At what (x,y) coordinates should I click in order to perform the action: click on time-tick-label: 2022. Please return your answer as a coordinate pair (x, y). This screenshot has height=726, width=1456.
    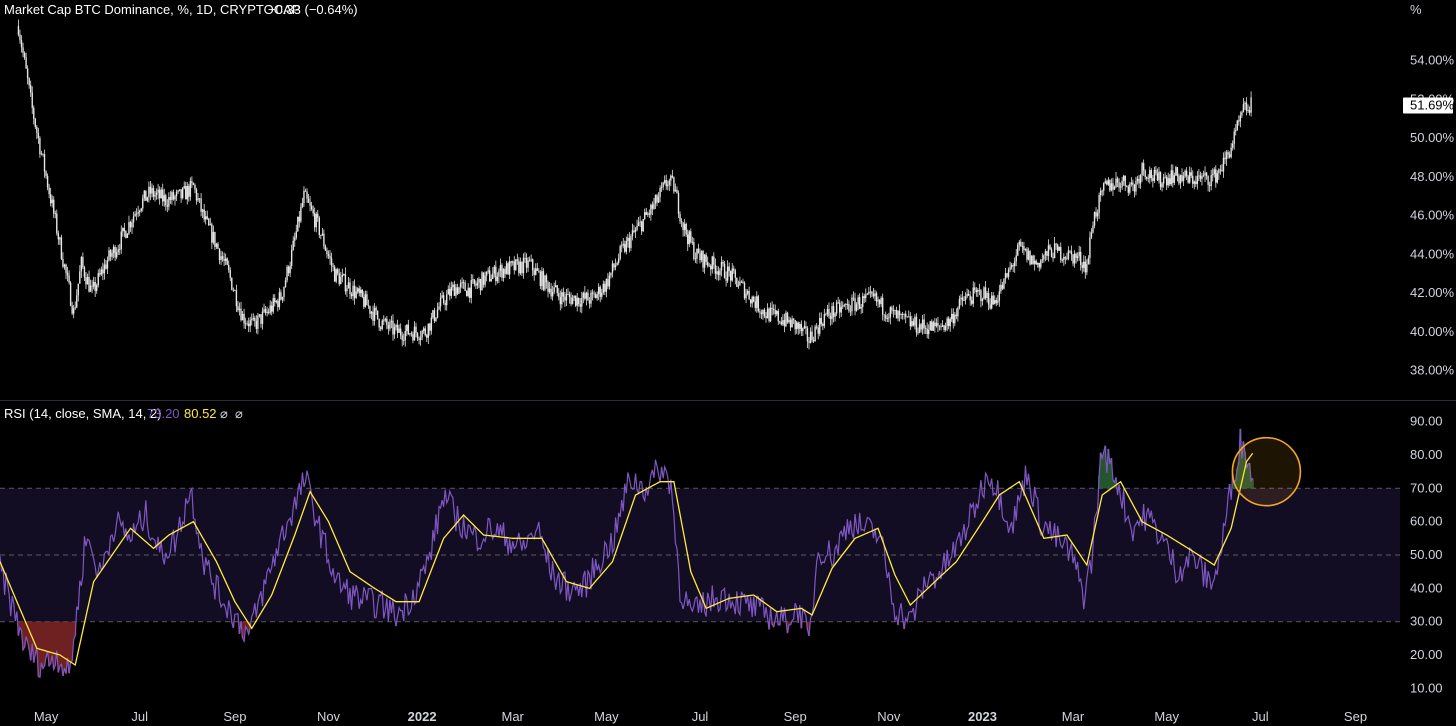
    Looking at the image, I should click on (422, 716).